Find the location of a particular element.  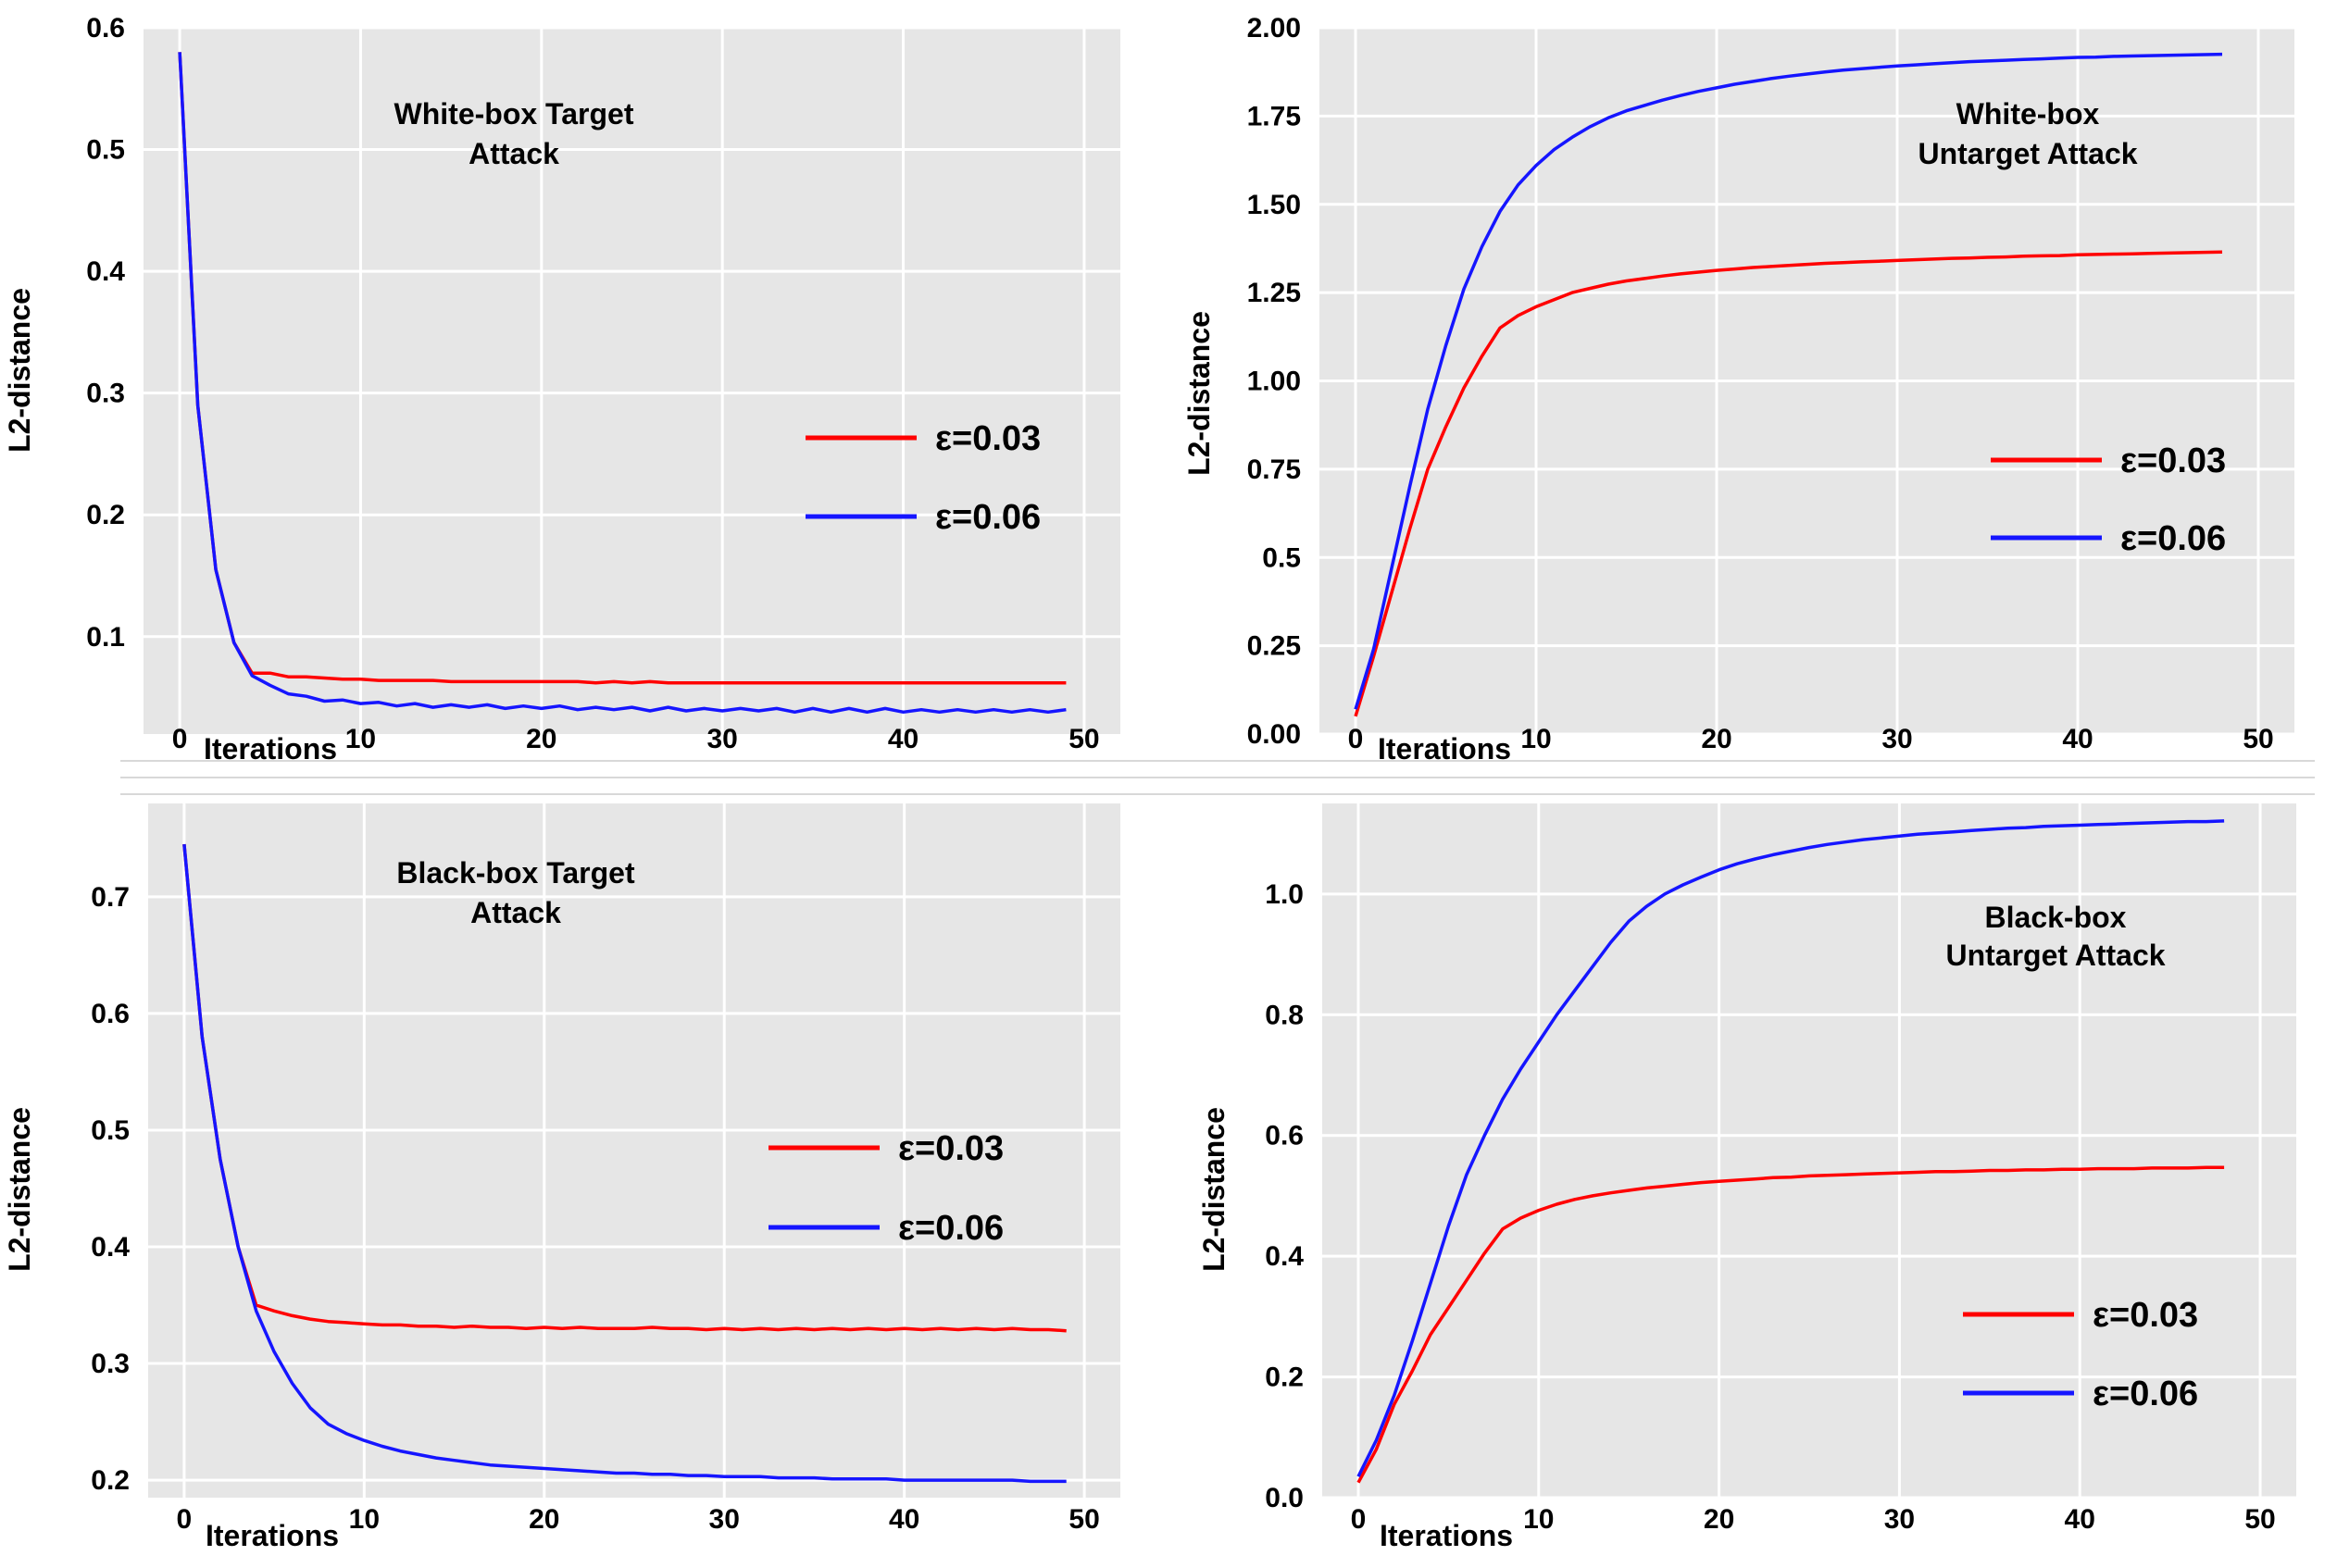

y-tick-label: 1.25 is located at coordinates (1274, 293).